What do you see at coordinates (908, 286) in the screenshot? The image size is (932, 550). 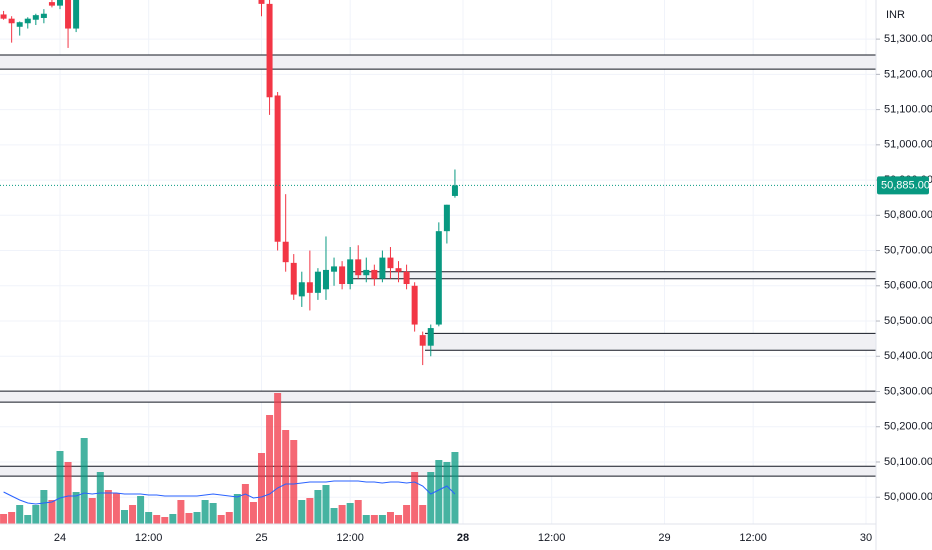 I see `y-tick-label: 50,600.00` at bounding box center [908, 286].